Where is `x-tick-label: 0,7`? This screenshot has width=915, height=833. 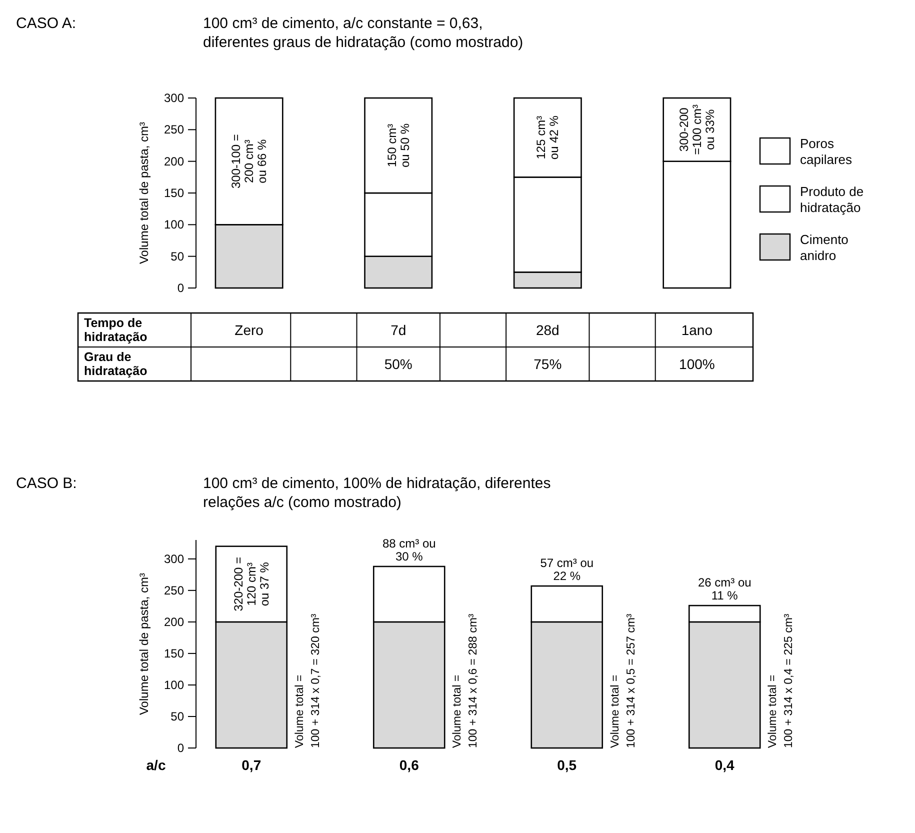
x-tick-label: 0,7 is located at coordinates (252, 765).